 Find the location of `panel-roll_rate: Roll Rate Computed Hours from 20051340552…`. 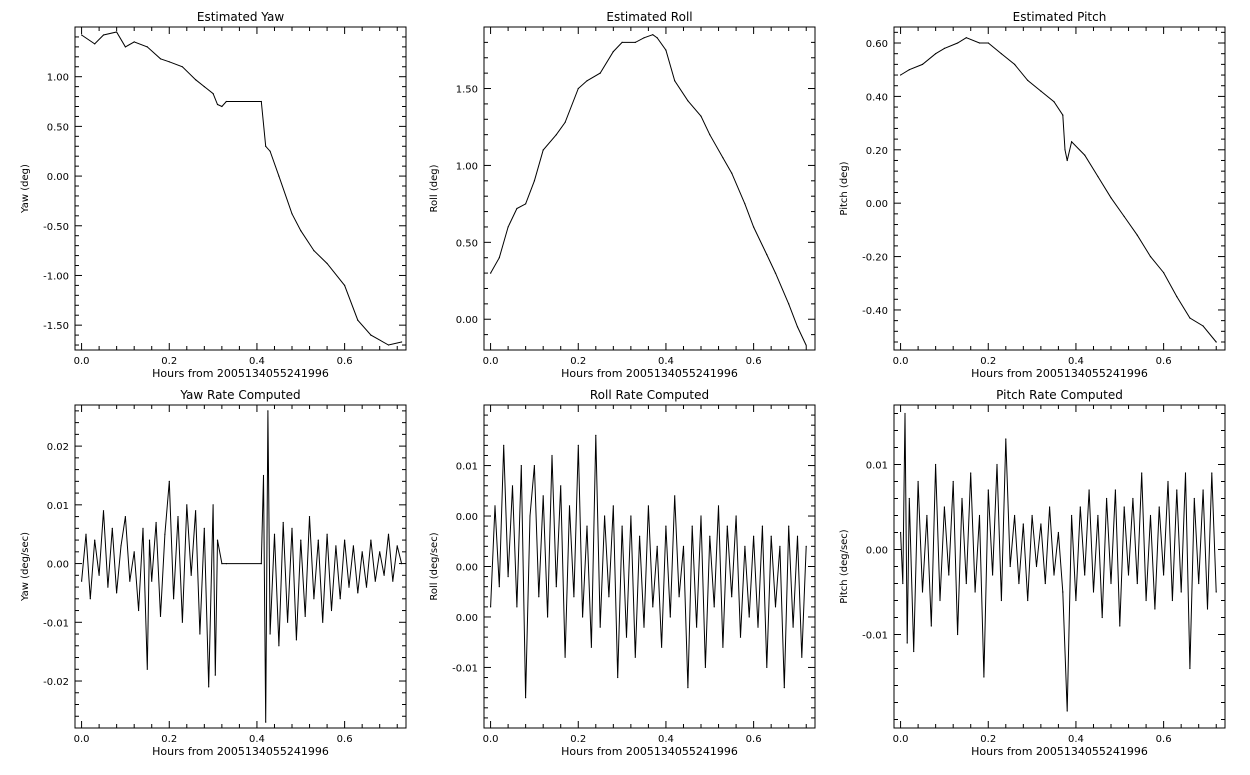

panel-roll_rate: Roll Rate Computed Hours from 20051340552… is located at coordinates (622, 573).